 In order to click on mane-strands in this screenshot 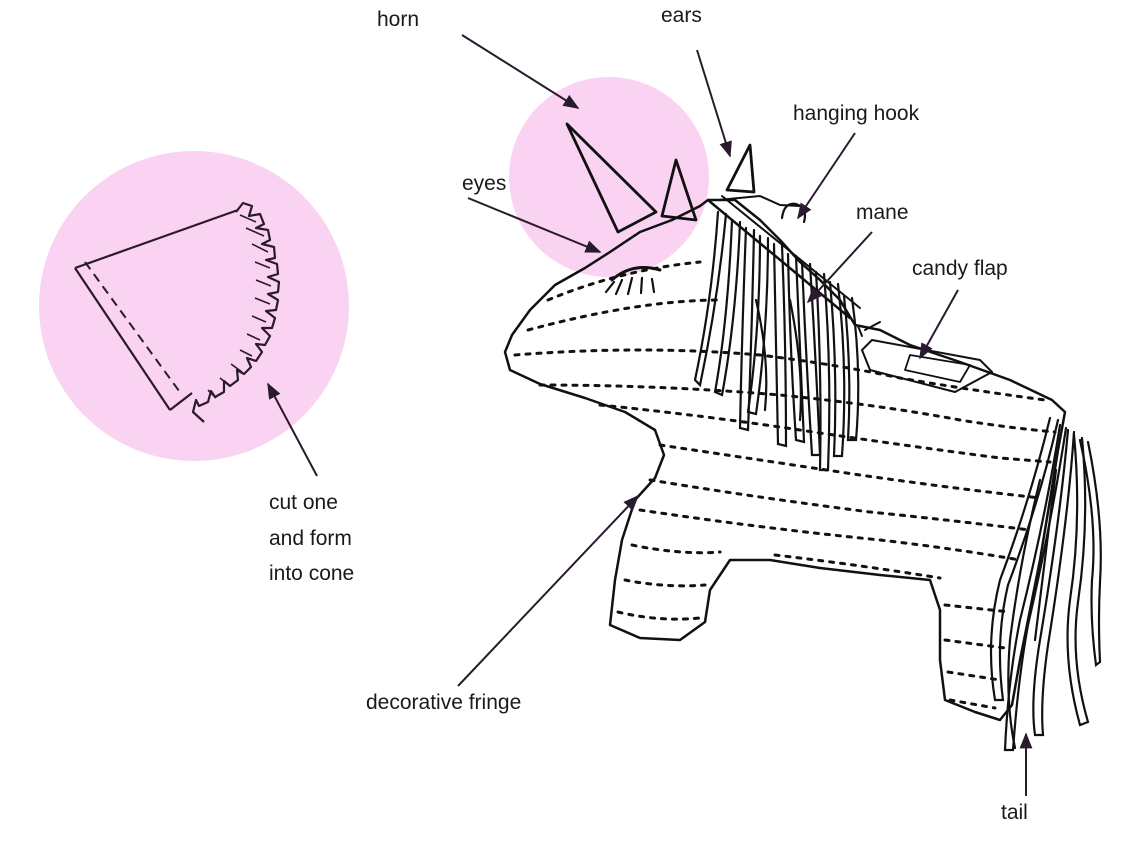, I will do `click(776, 341)`.